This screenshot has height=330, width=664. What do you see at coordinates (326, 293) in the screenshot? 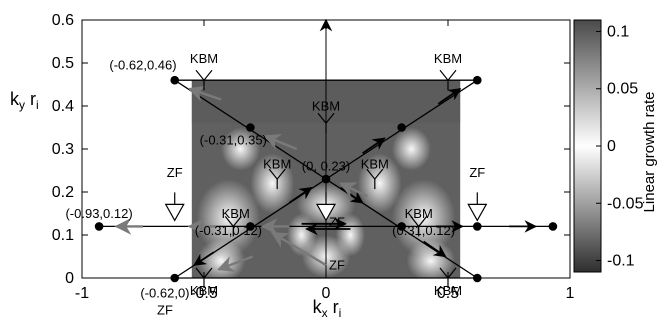
I see `x-tick-label: 0` at bounding box center [326, 293].